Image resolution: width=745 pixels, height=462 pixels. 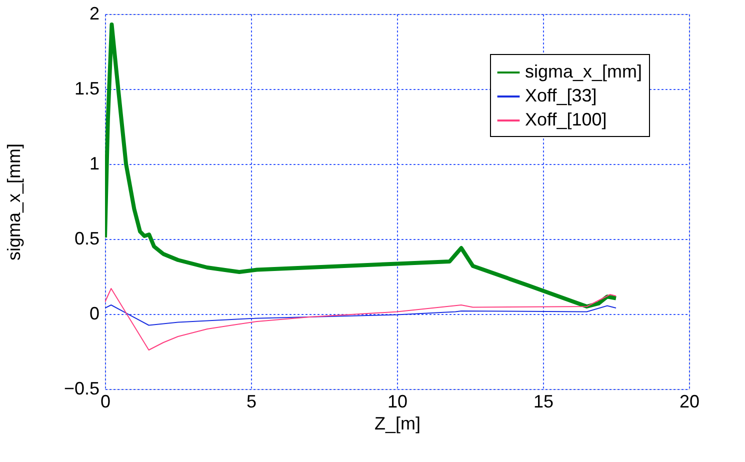 I want to click on x-tick-label: 10, so click(x=397, y=402).